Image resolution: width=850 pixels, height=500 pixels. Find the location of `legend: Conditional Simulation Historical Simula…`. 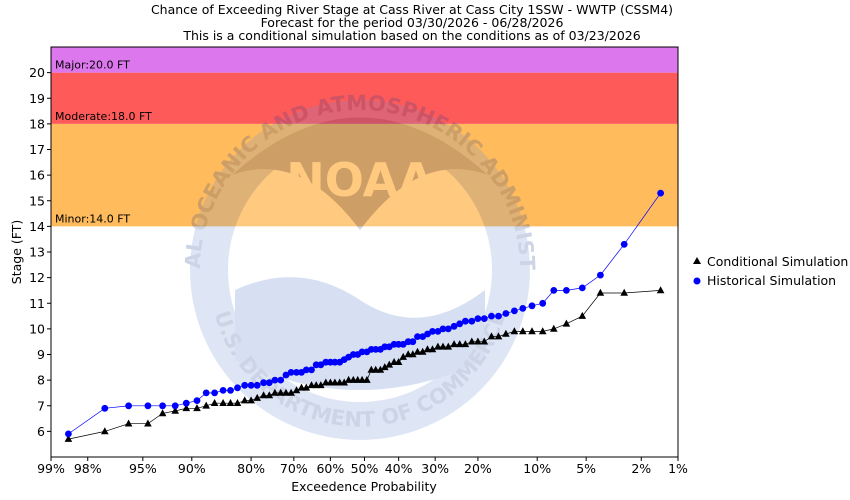

legend: Conditional Simulation Historical Simula… is located at coordinates (770, 271).